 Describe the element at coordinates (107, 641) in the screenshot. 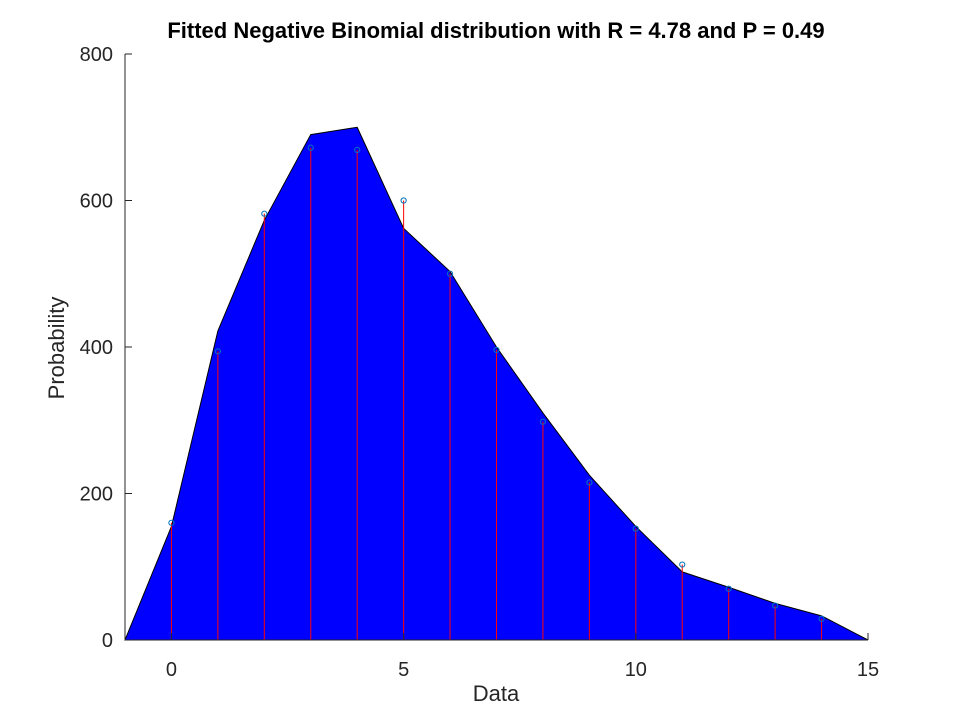

I see `y-tick-label: 0` at that location.